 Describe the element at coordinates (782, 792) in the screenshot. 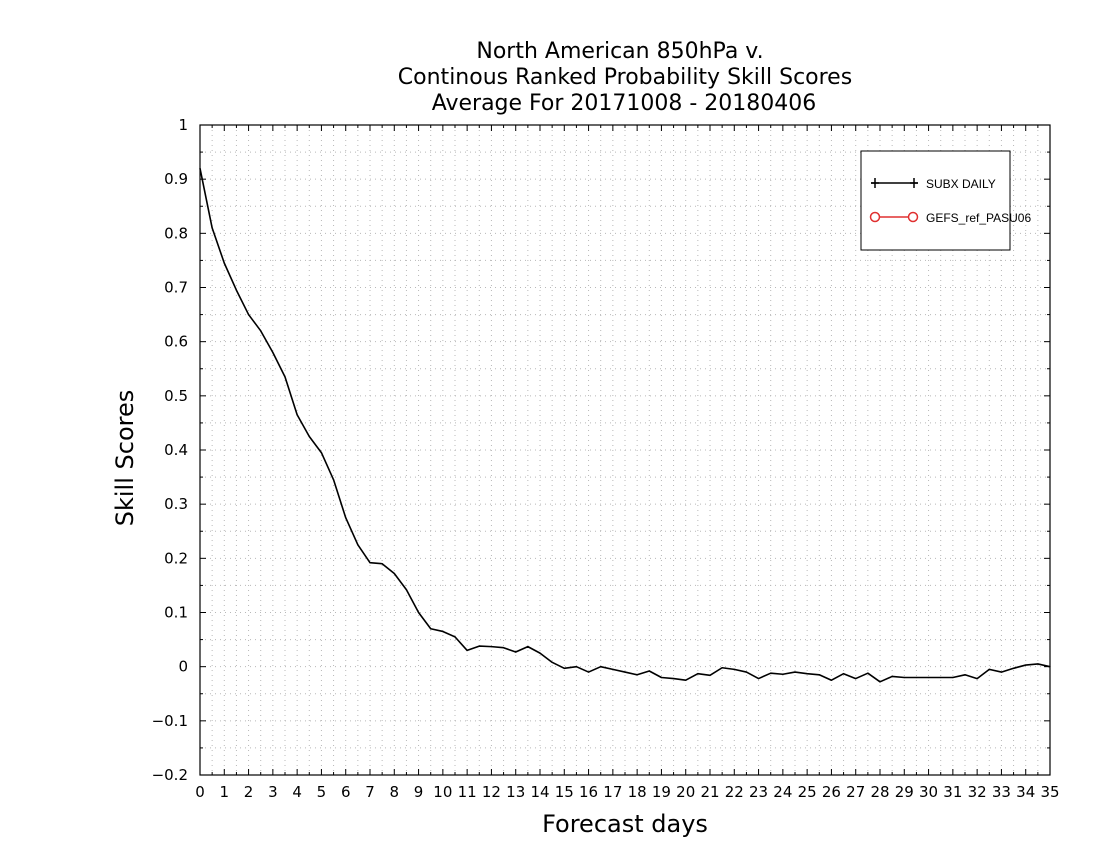

I see `x-tick-label: 24` at that location.